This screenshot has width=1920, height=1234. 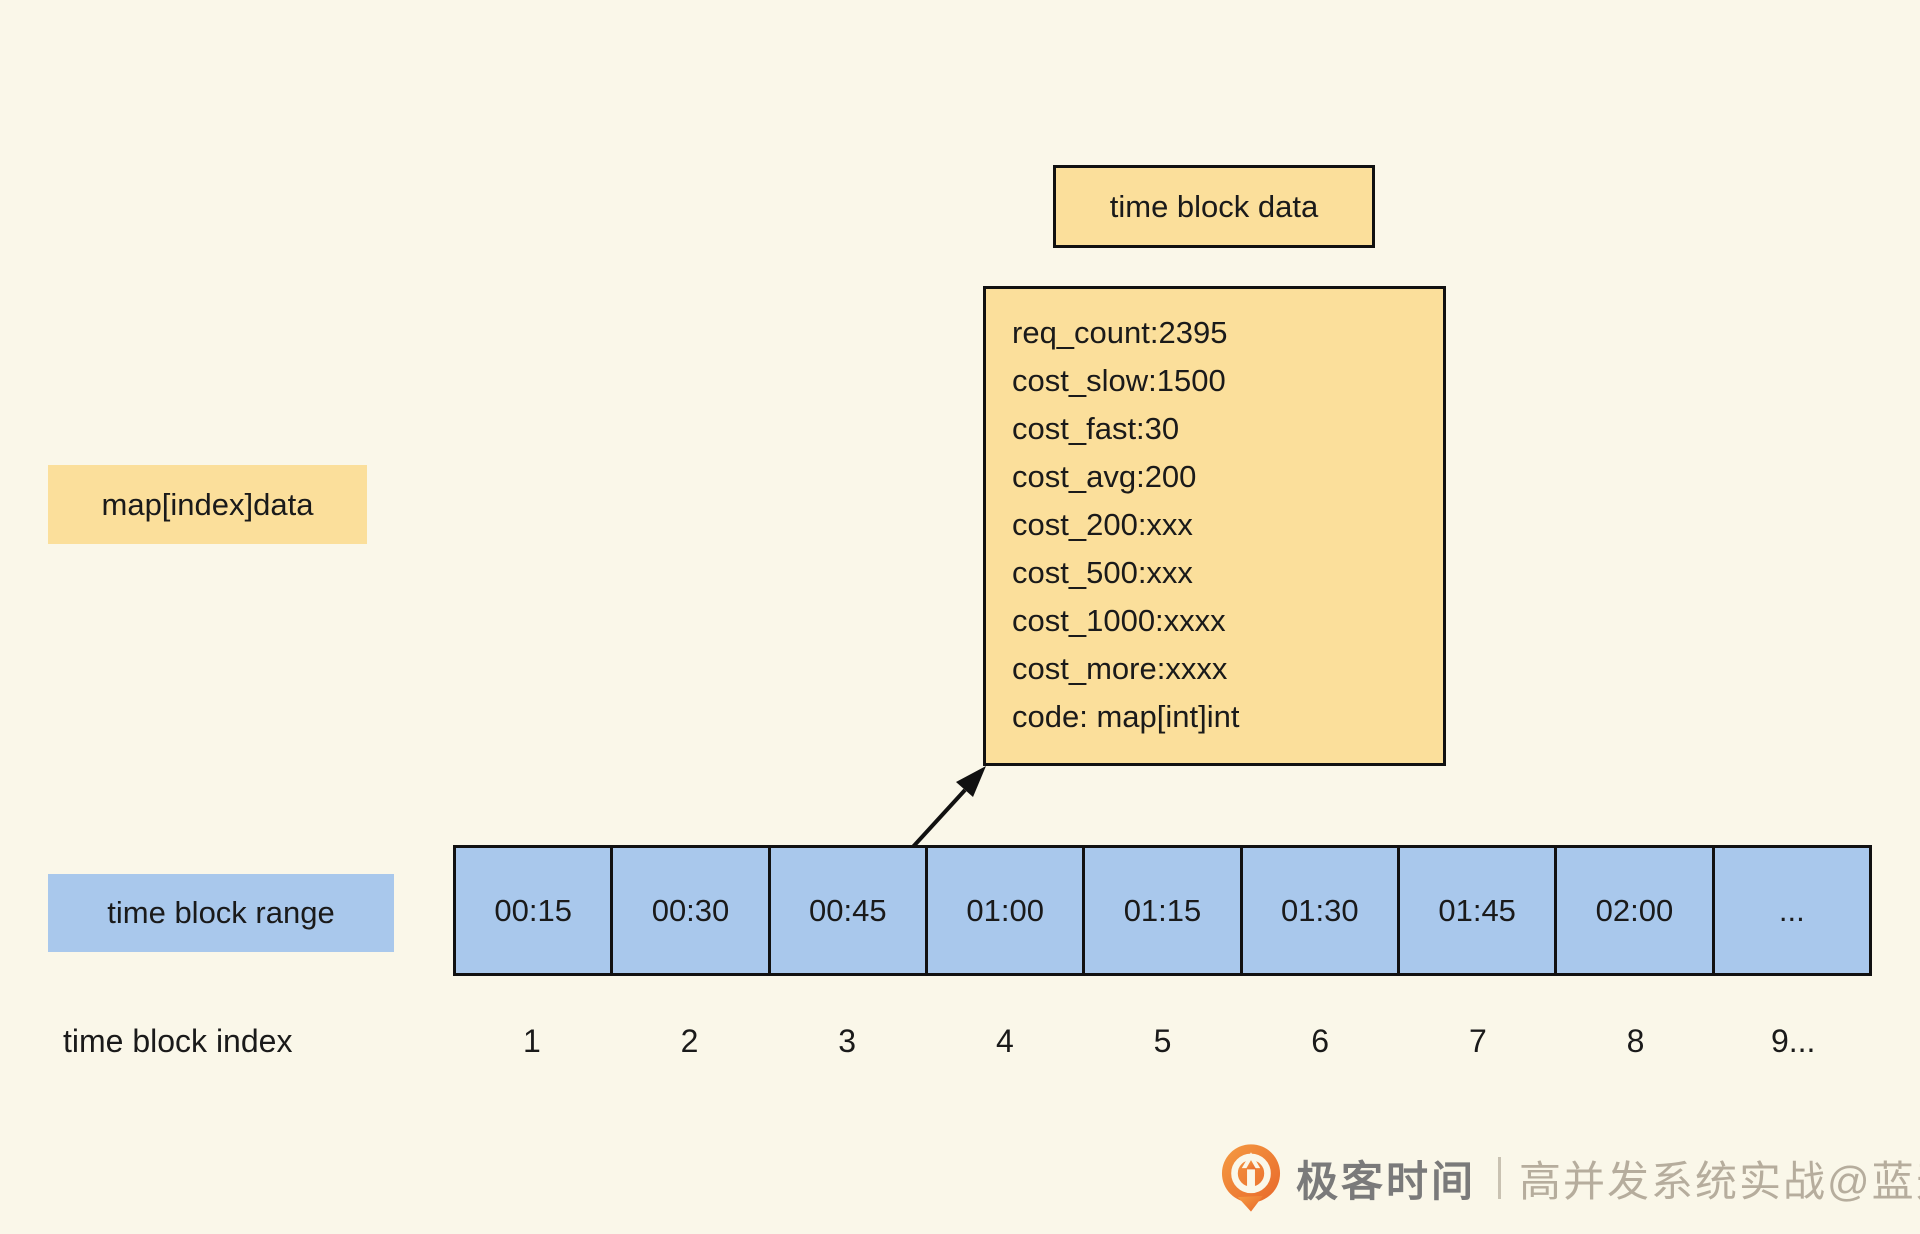 I want to click on data-field-cost-avg: cost_avg:200, so click(x=1104, y=476).